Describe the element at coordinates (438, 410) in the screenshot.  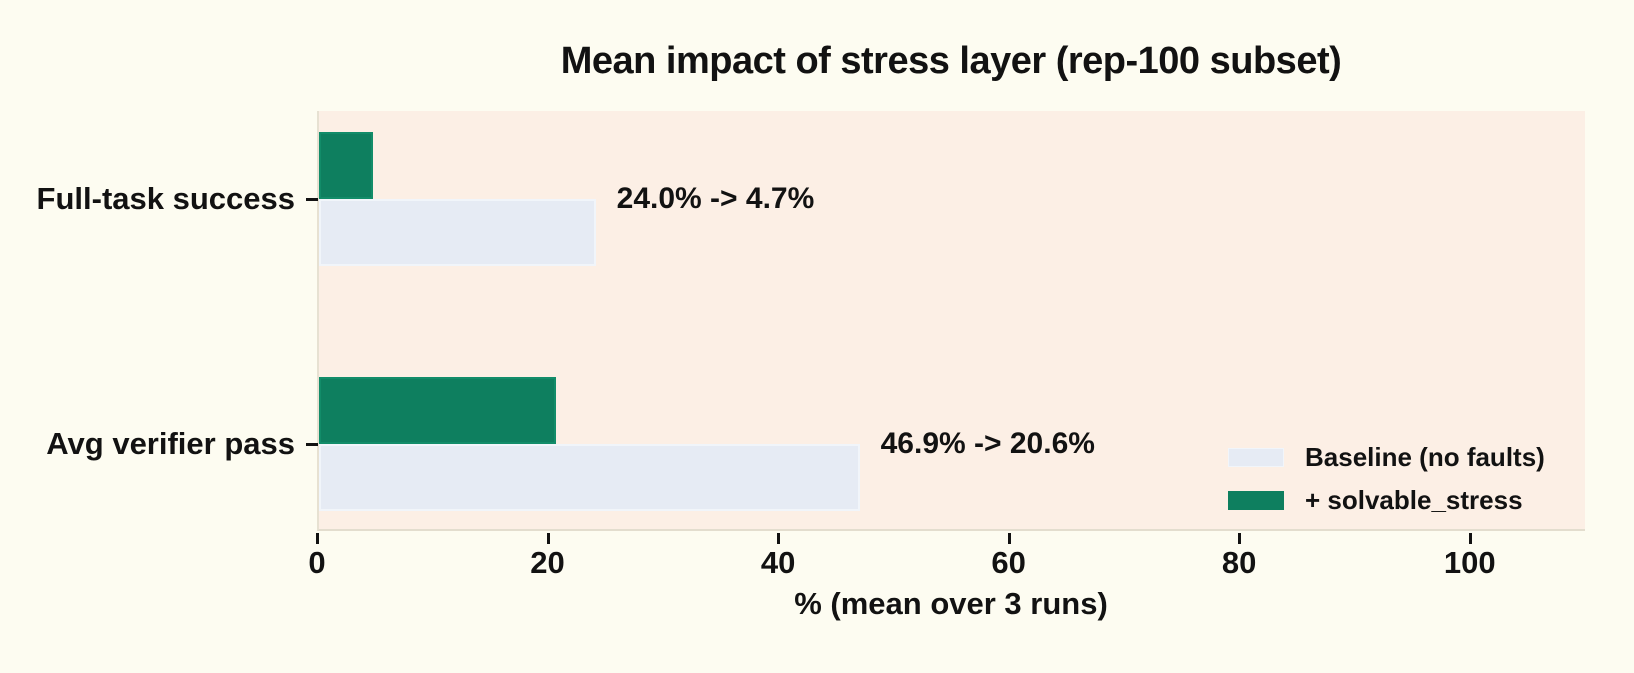
I see `stress-bar-avg-verifier-pass` at that location.